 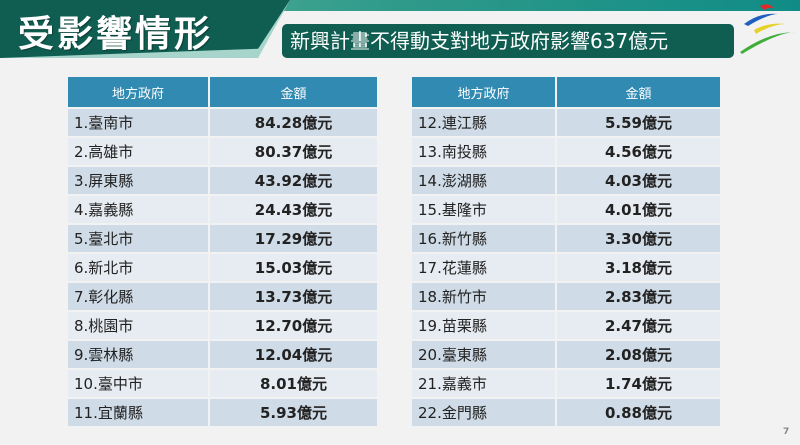 I want to click on title-block, so click(x=145, y=29).